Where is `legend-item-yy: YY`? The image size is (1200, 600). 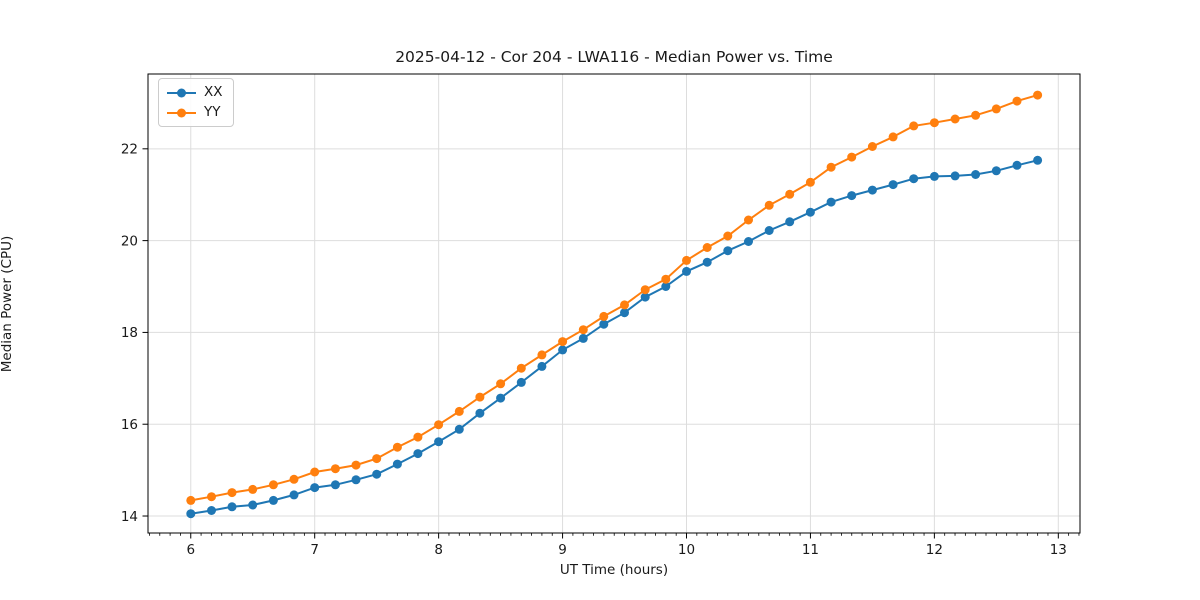
legend-item-yy: YY is located at coordinates (194, 112).